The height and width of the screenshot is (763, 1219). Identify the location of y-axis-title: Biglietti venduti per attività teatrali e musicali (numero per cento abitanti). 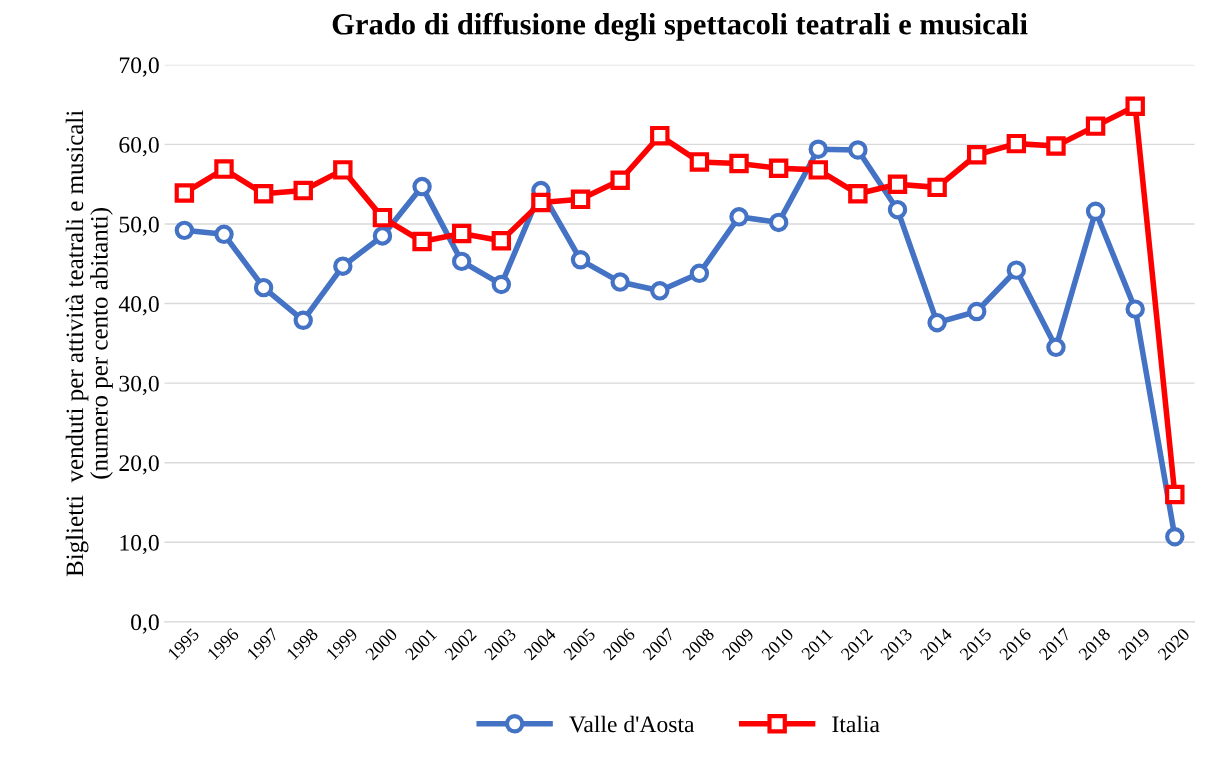
(89, 343).